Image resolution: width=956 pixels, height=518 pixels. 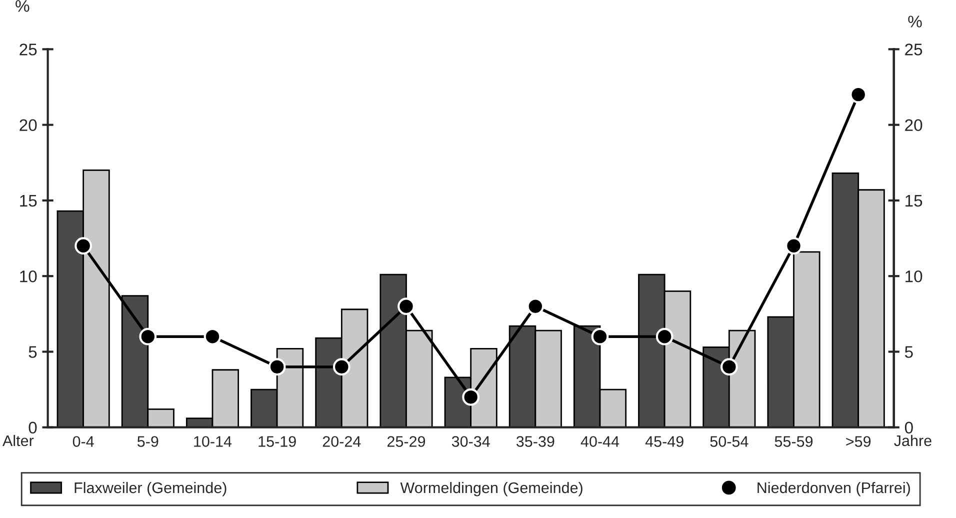 I want to click on y-tick-label: 20, so click(x=28, y=125).